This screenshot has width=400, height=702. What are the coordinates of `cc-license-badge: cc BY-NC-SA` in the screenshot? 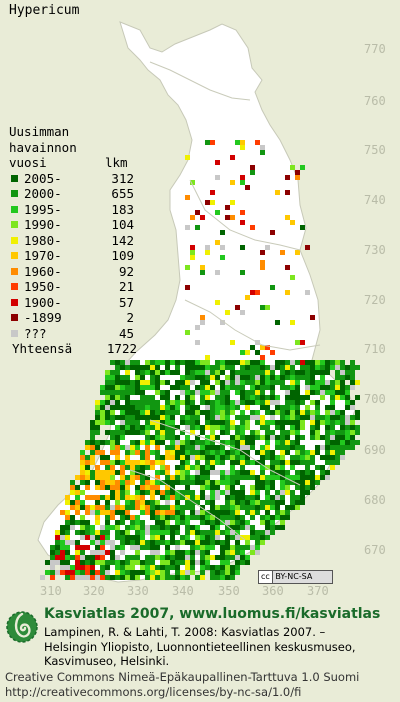 It's located at (295, 577).